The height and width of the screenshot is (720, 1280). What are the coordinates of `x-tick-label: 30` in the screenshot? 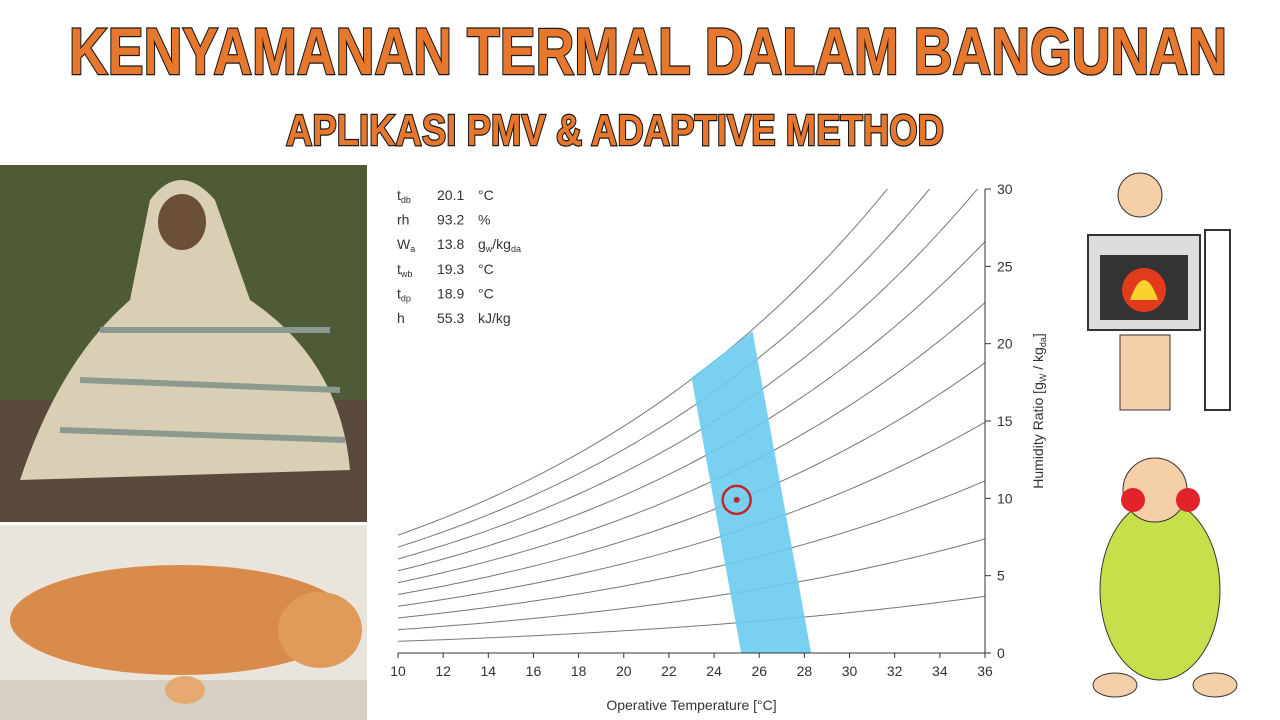 It's located at (850, 671).